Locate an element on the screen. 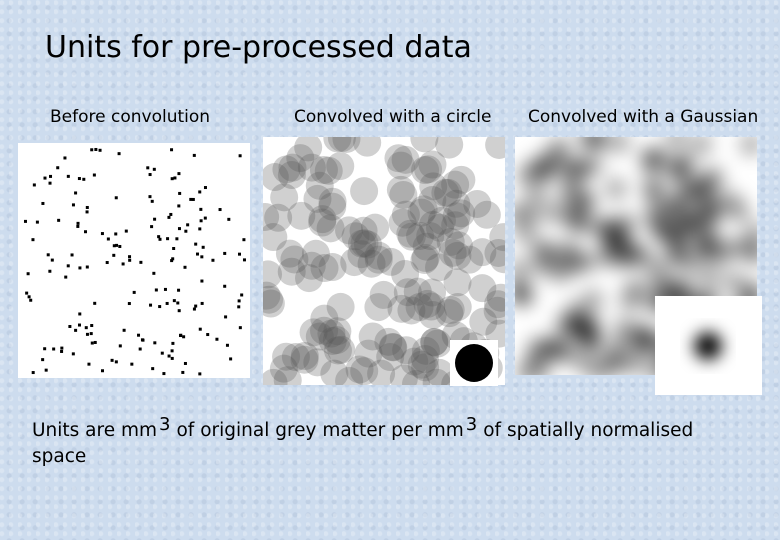 This screenshot has width=780, height=540. raw-image is located at coordinates (134, 260).